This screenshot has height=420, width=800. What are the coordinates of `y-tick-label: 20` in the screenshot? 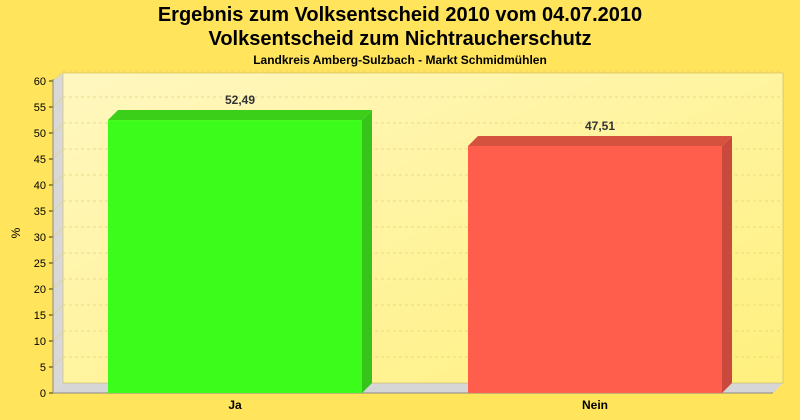 It's located at (40, 290).